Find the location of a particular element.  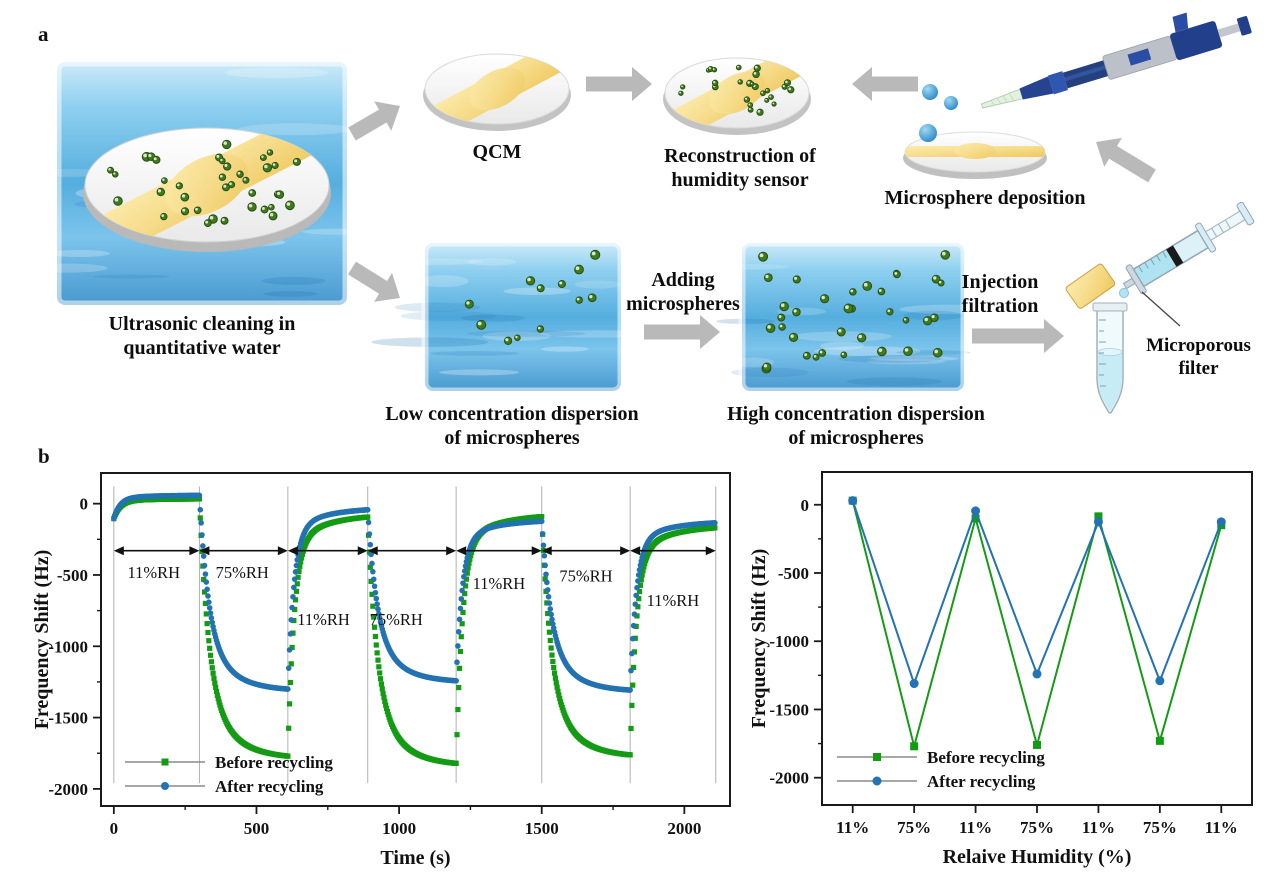

caption-adding-microspheres: Adding microspheres is located at coordinates (683, 292).